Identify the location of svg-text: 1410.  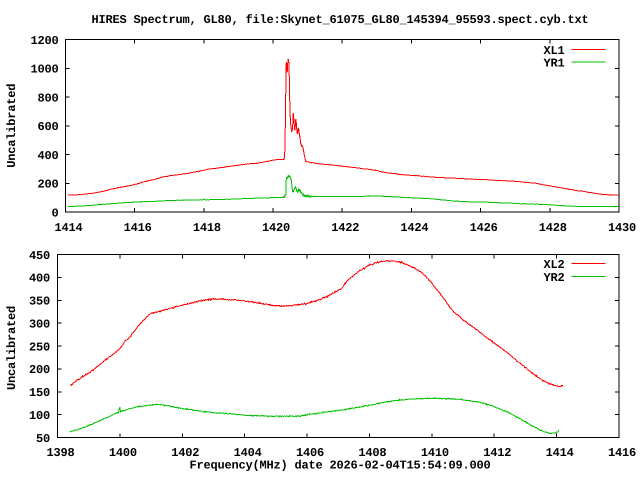
(435, 453).